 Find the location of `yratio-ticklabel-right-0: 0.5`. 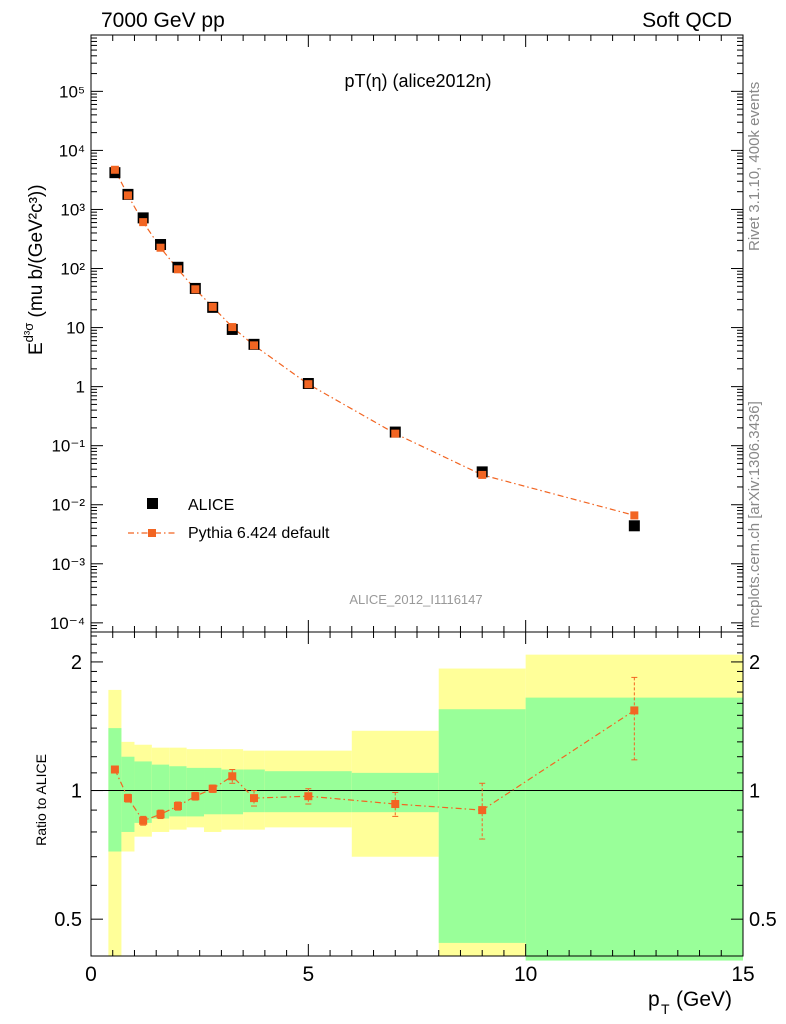

yratio-ticklabel-right-0: 0.5 is located at coordinates (763, 920).